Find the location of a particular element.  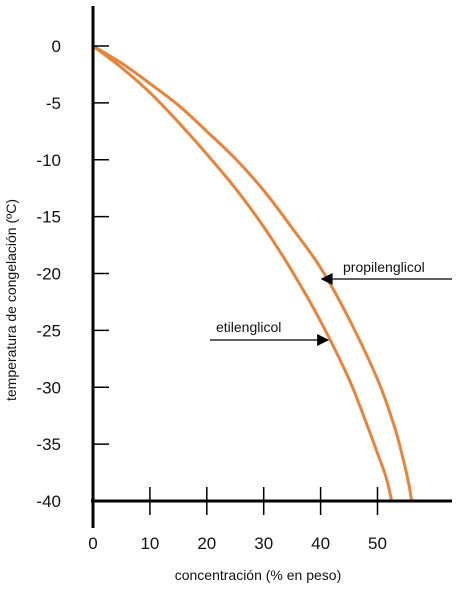

x-tick-label: 50 is located at coordinates (377, 543).